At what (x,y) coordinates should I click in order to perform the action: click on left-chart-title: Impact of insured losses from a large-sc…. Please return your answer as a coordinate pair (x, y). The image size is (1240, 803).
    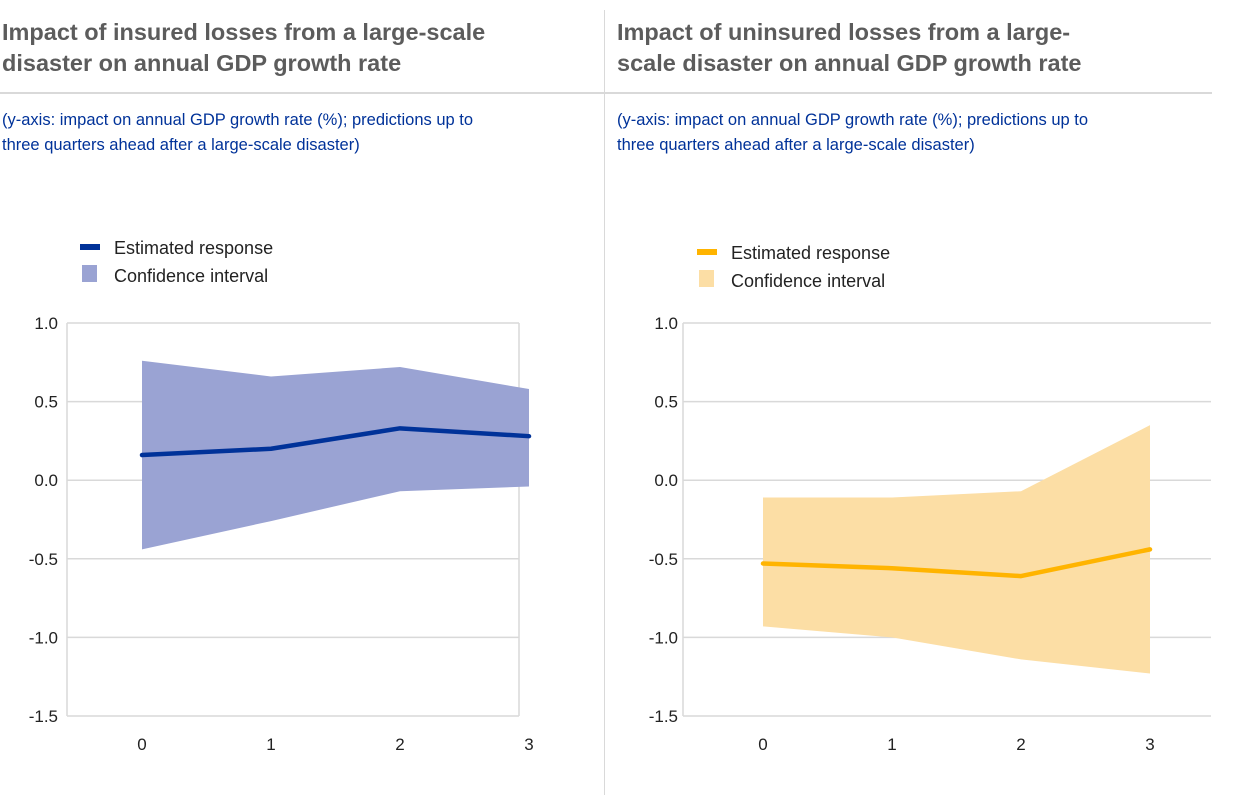
    Looking at the image, I should click on (297, 48).